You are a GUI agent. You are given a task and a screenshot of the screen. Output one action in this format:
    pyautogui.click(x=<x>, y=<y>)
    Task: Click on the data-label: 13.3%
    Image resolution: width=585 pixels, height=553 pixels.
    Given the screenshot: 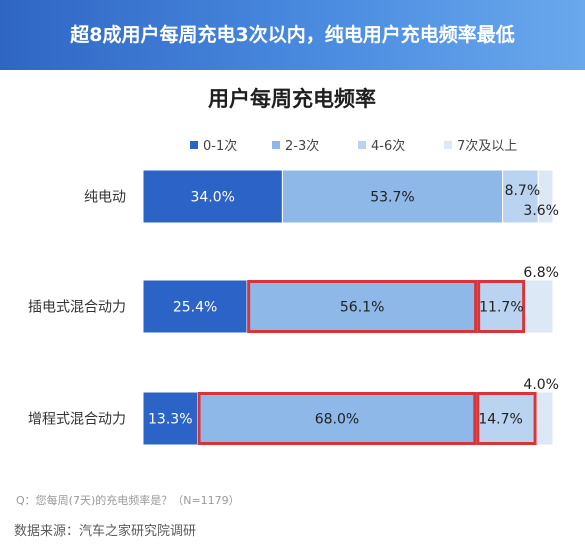 What is the action you would take?
    pyautogui.click(x=170, y=420)
    